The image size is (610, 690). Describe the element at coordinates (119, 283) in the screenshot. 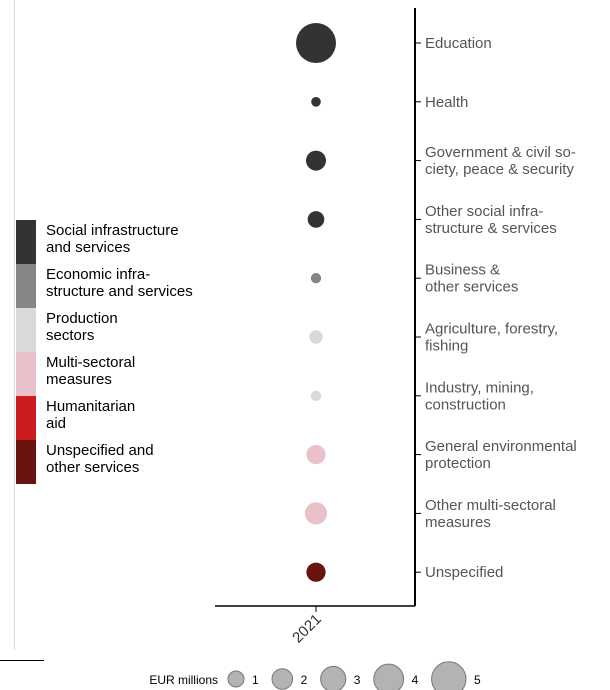

I see `legend-label: Economic infra- structure and services` at that location.